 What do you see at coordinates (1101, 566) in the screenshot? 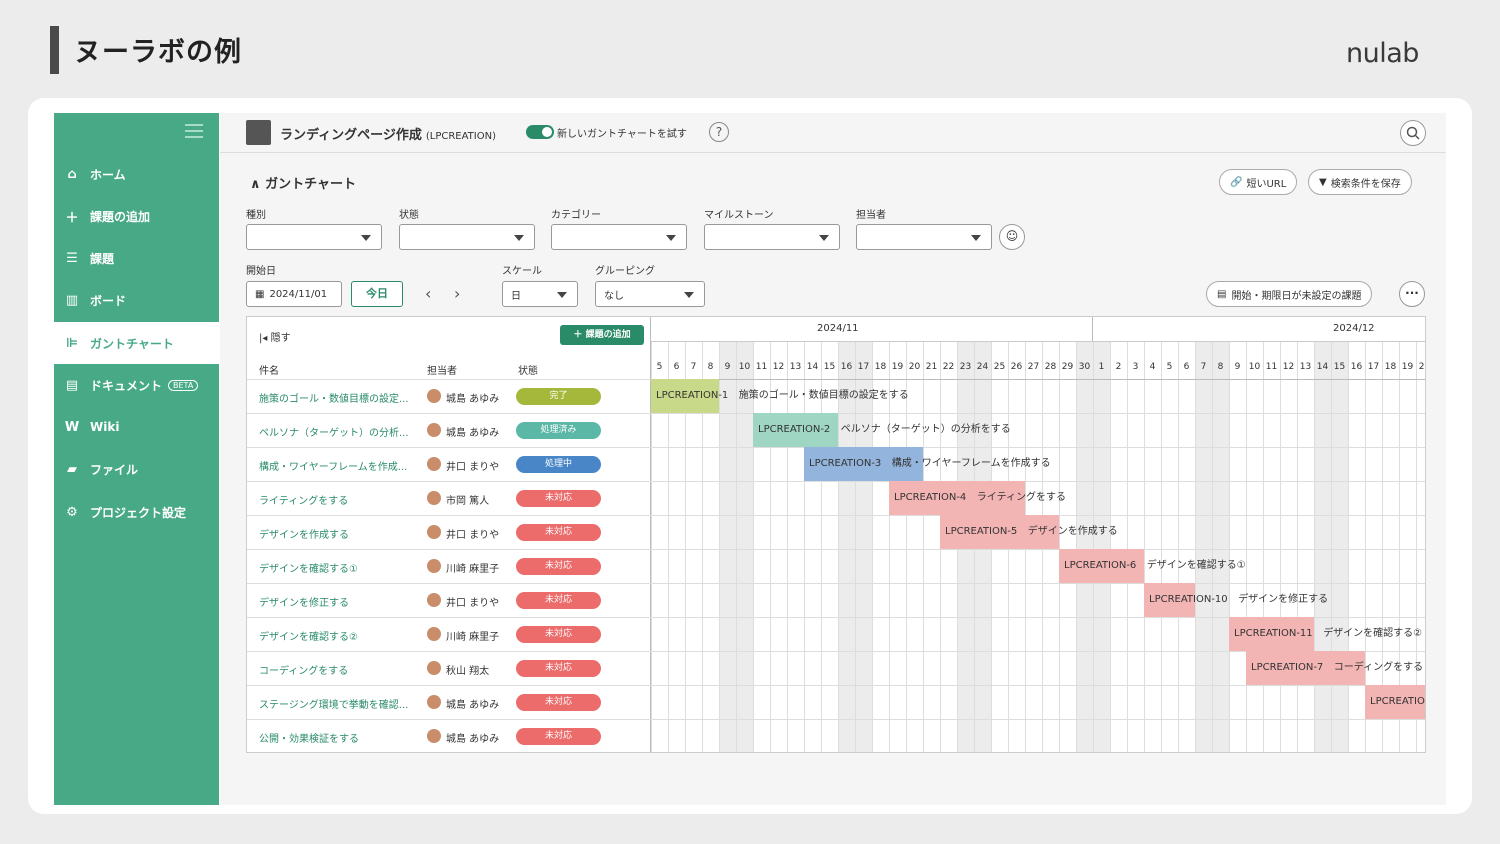
I see `gantt-bar: LPCREATION-6` at bounding box center [1101, 566].